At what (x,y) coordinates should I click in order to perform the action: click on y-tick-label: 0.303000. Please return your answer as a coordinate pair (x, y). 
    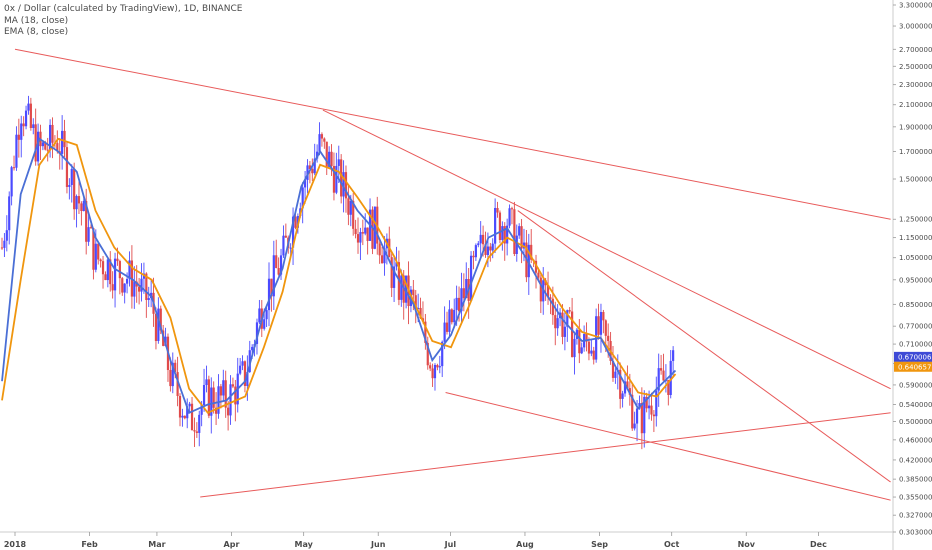
    Looking at the image, I should click on (915, 533).